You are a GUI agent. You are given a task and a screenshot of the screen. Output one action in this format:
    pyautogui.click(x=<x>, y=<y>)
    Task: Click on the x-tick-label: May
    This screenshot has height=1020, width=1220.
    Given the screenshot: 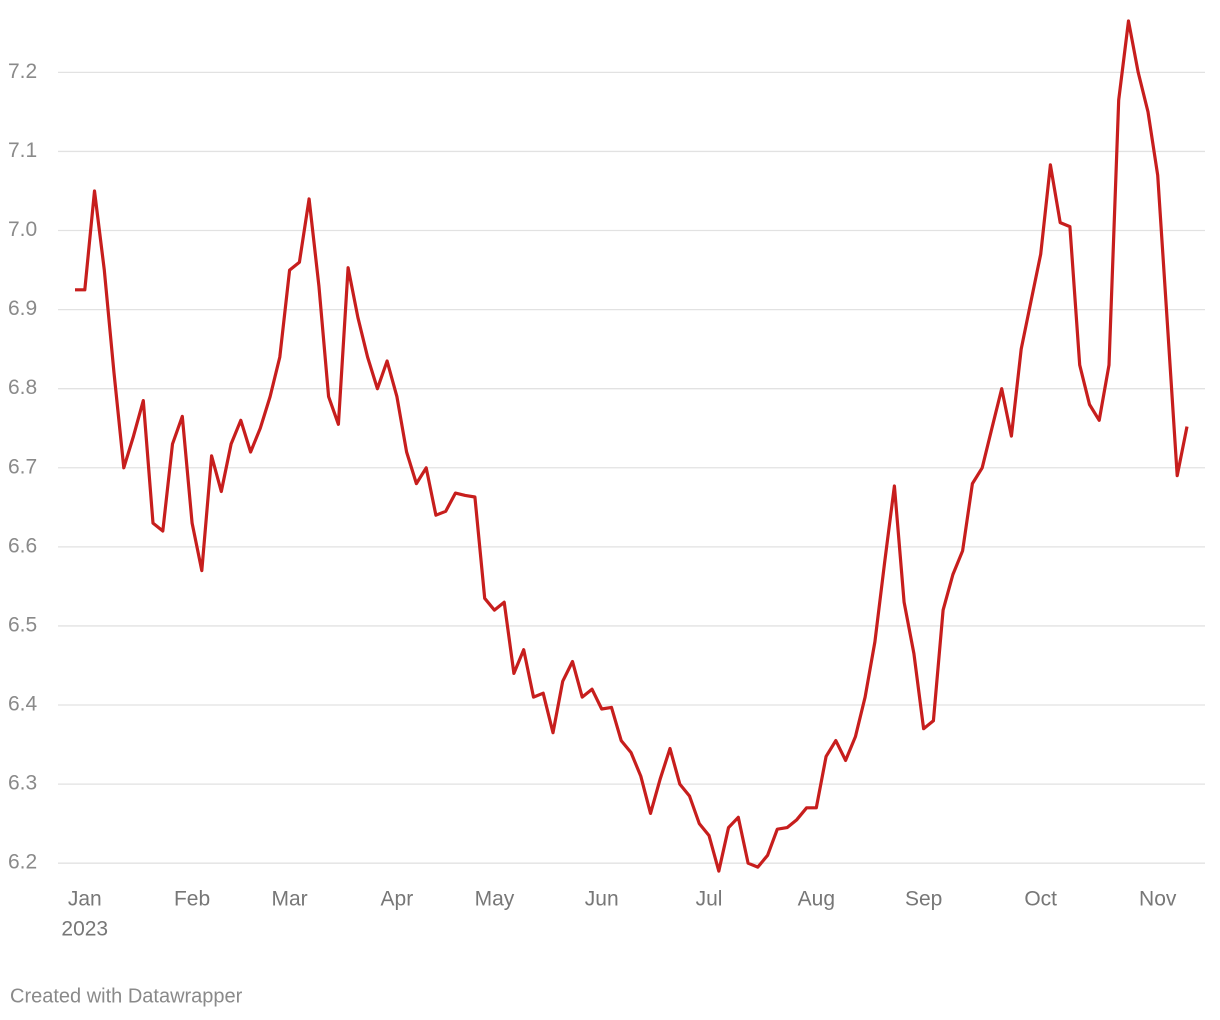 What is the action you would take?
    pyautogui.click(x=495, y=899)
    